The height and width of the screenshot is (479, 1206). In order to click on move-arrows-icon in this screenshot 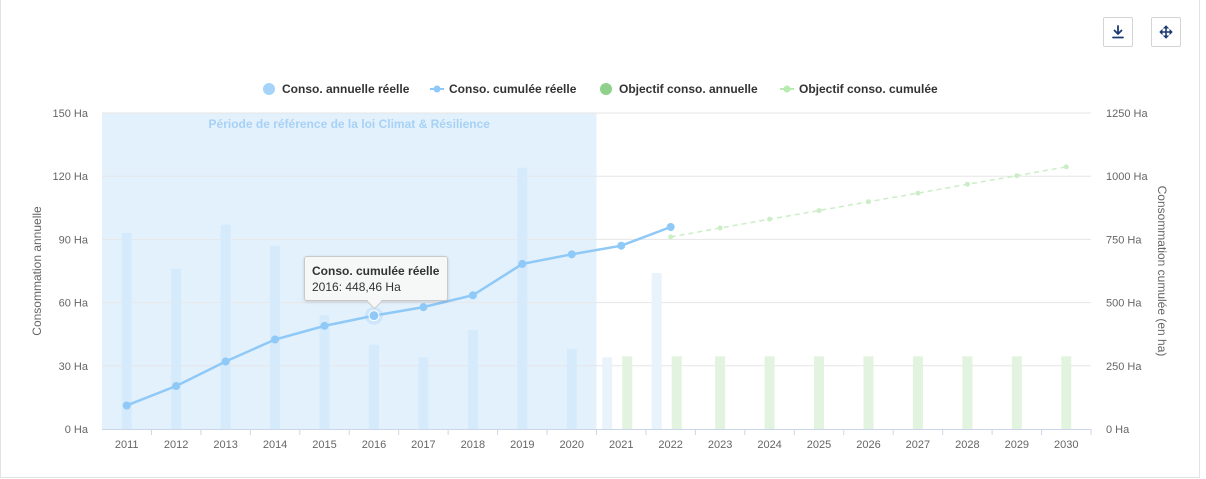, I will do `click(1166, 32)`.